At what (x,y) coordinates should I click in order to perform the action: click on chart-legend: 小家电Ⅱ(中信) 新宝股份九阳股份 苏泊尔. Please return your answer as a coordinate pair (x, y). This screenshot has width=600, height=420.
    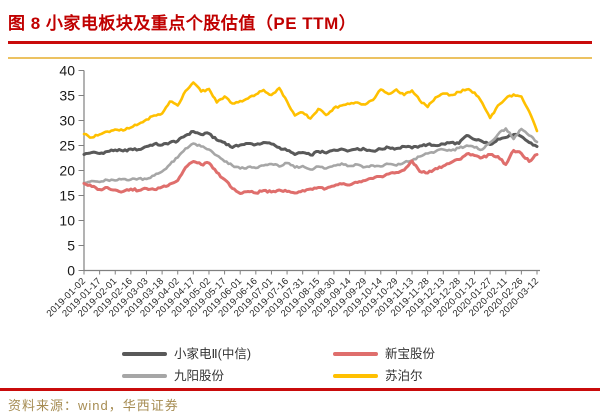
    Looking at the image, I should click on (300, 366).